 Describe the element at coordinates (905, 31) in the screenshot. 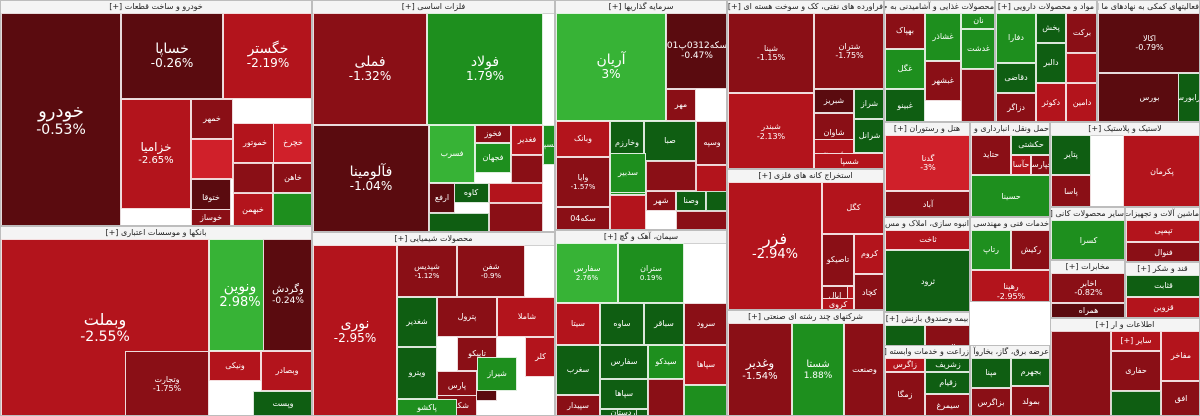

I see `stock-tile: بهپاک` at that location.